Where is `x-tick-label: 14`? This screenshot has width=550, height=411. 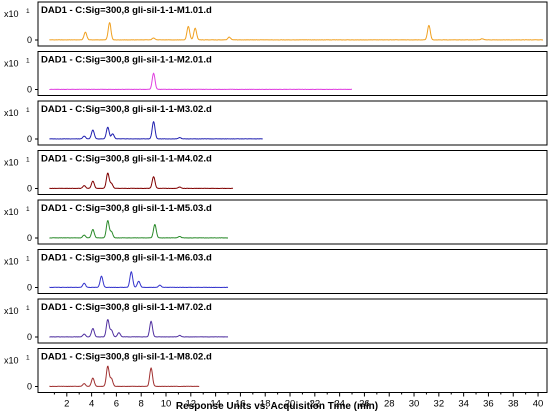
x-tick-label: 14 is located at coordinates (215, 404).